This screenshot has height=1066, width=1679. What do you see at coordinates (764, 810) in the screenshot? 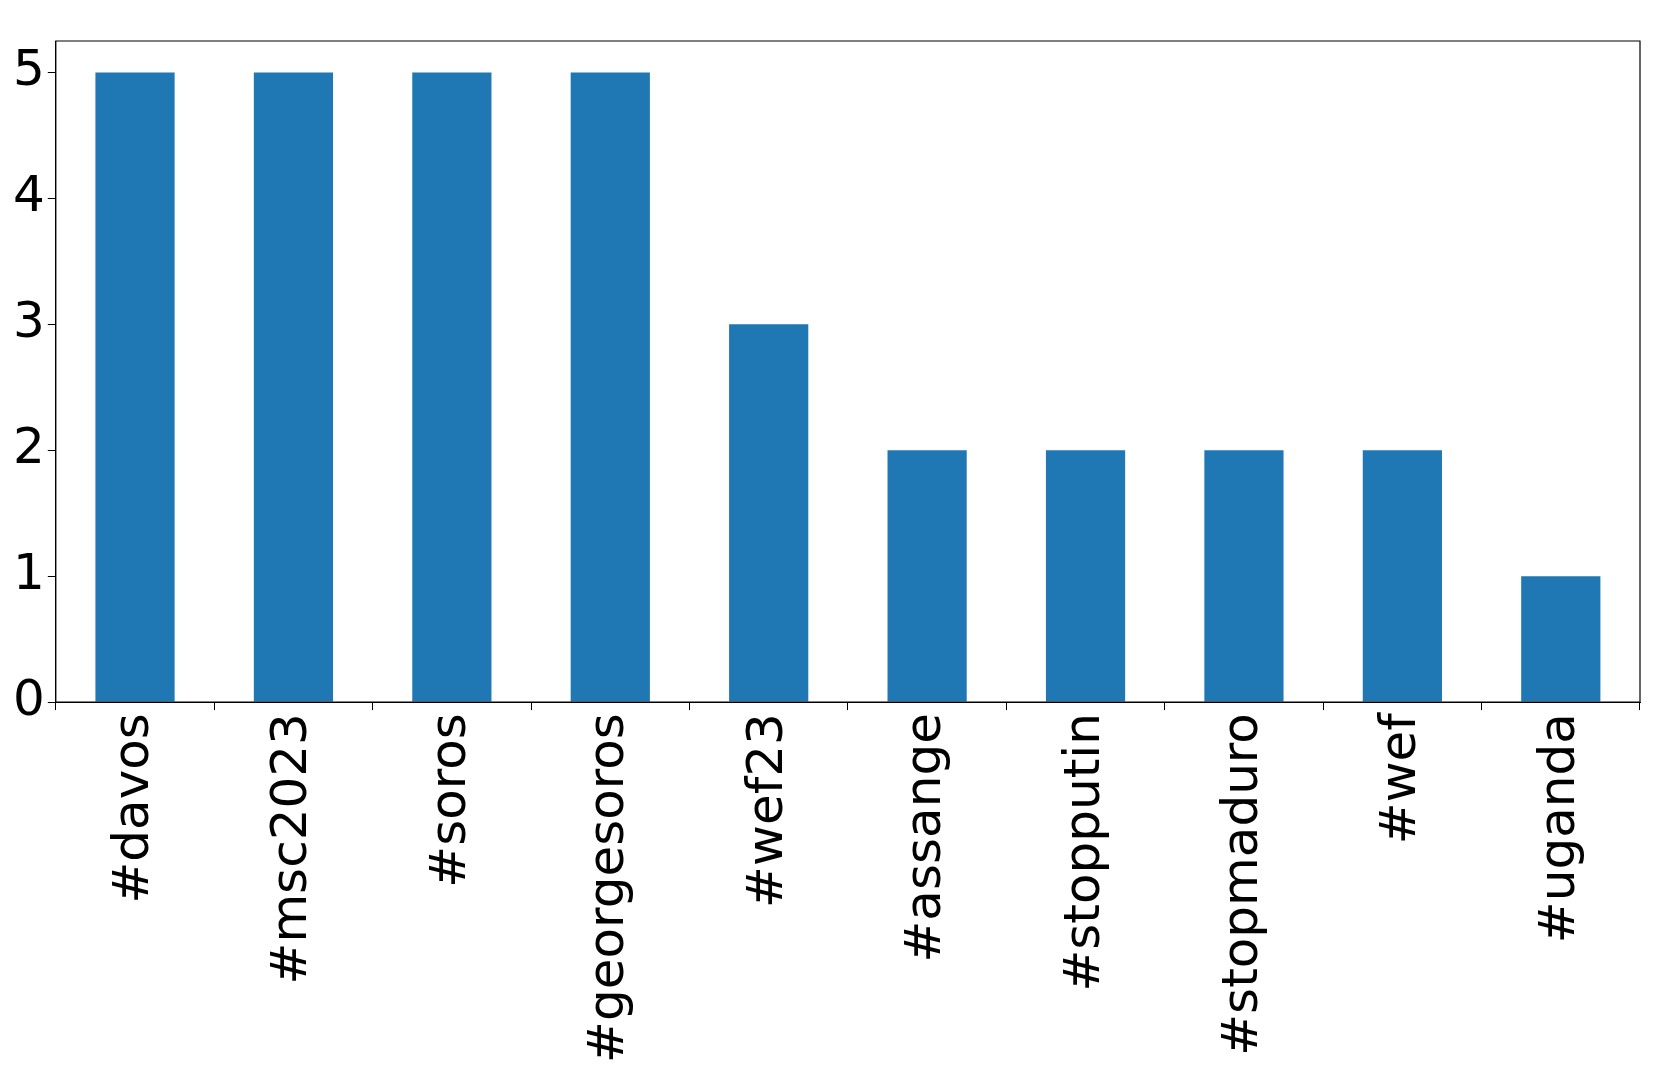
I see `x-tick-label: #wef23` at bounding box center [764, 810].